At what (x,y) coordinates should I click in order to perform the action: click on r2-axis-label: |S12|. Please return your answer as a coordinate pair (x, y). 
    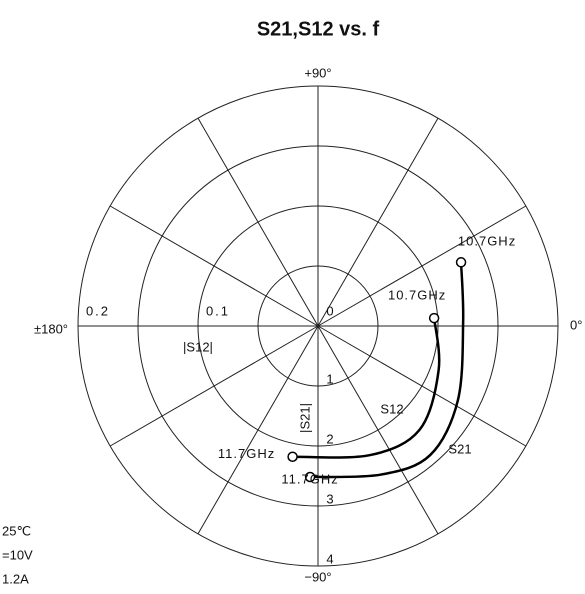
    Looking at the image, I should click on (198, 346).